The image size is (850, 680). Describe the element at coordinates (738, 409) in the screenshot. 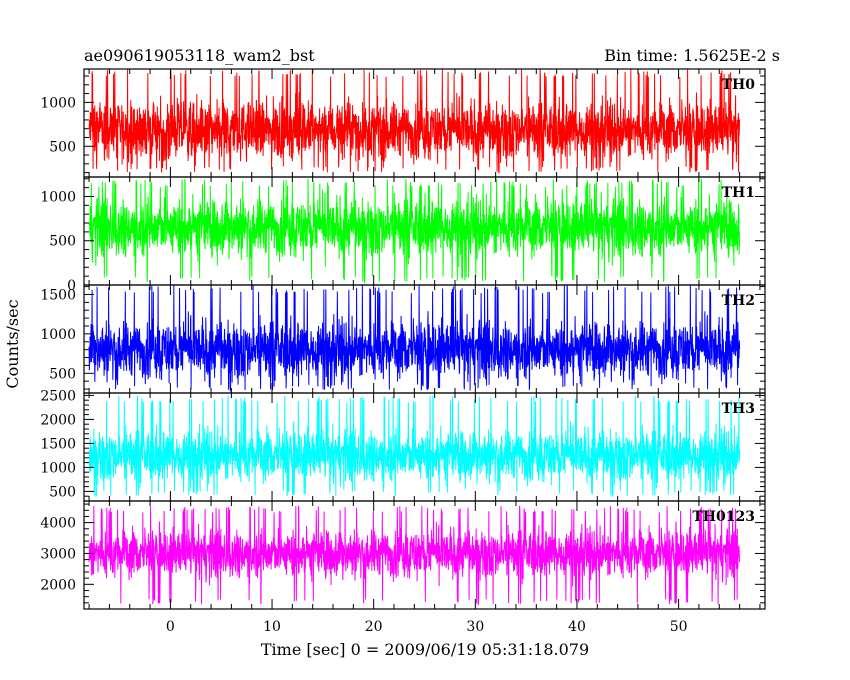

I see `panel-label: TH3` at that location.